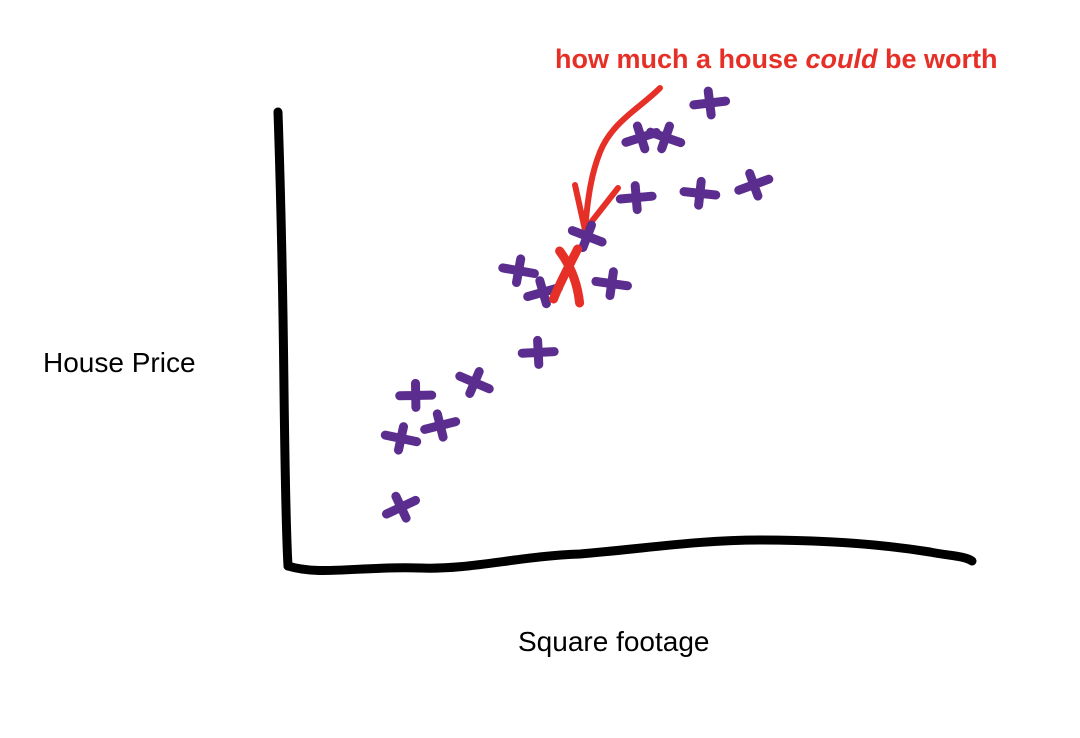 The height and width of the screenshot is (738, 1080). Describe the element at coordinates (119, 362) in the screenshot. I see `y-axis-label: House Price` at that location.